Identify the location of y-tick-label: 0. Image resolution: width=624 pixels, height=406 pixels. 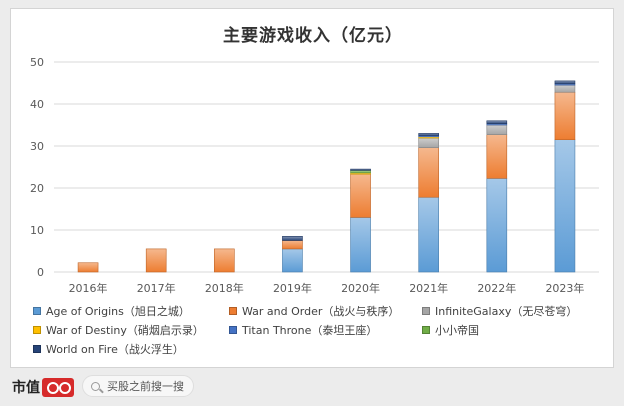
(40, 272).